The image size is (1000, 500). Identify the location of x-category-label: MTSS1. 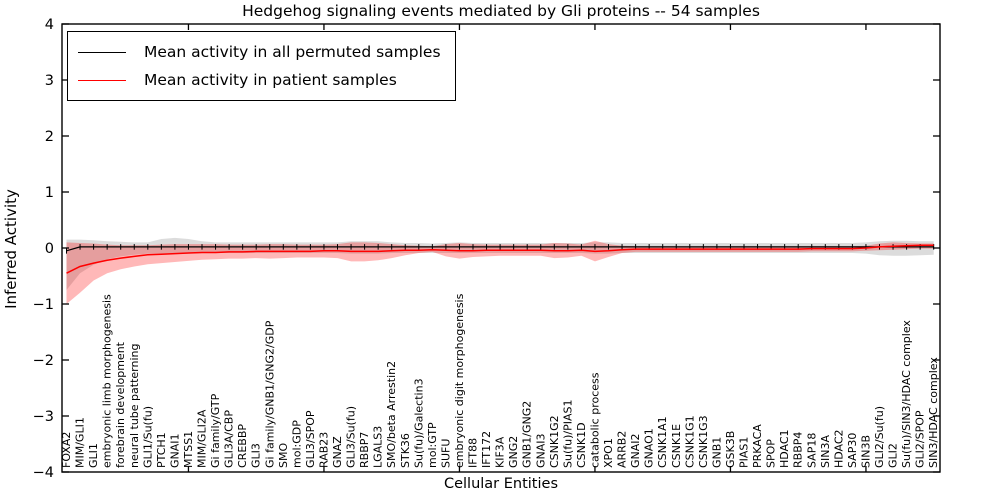
(188, 449).